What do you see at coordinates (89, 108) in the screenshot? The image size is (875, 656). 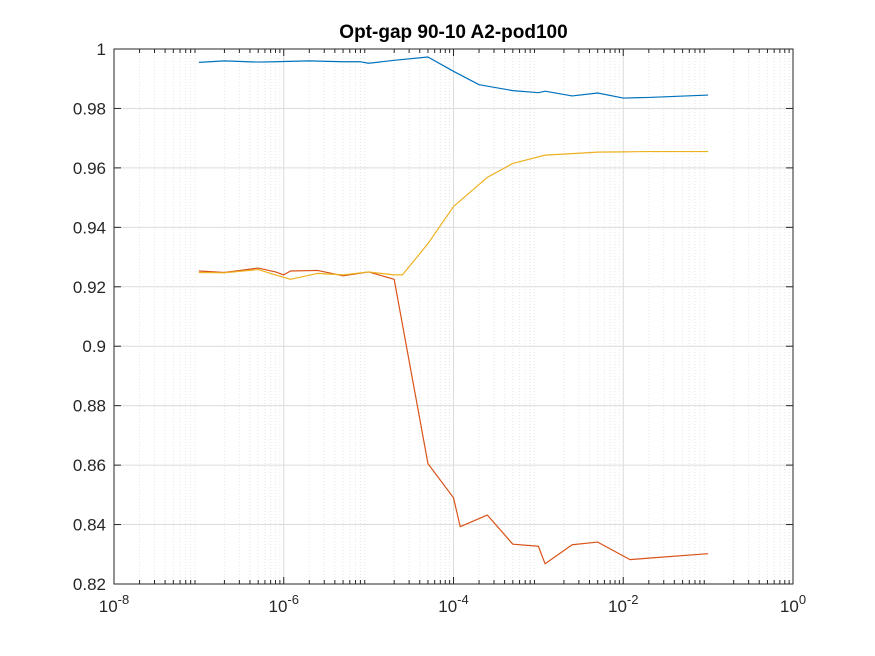 I see `y-tick-label: 0.98` at bounding box center [89, 108].